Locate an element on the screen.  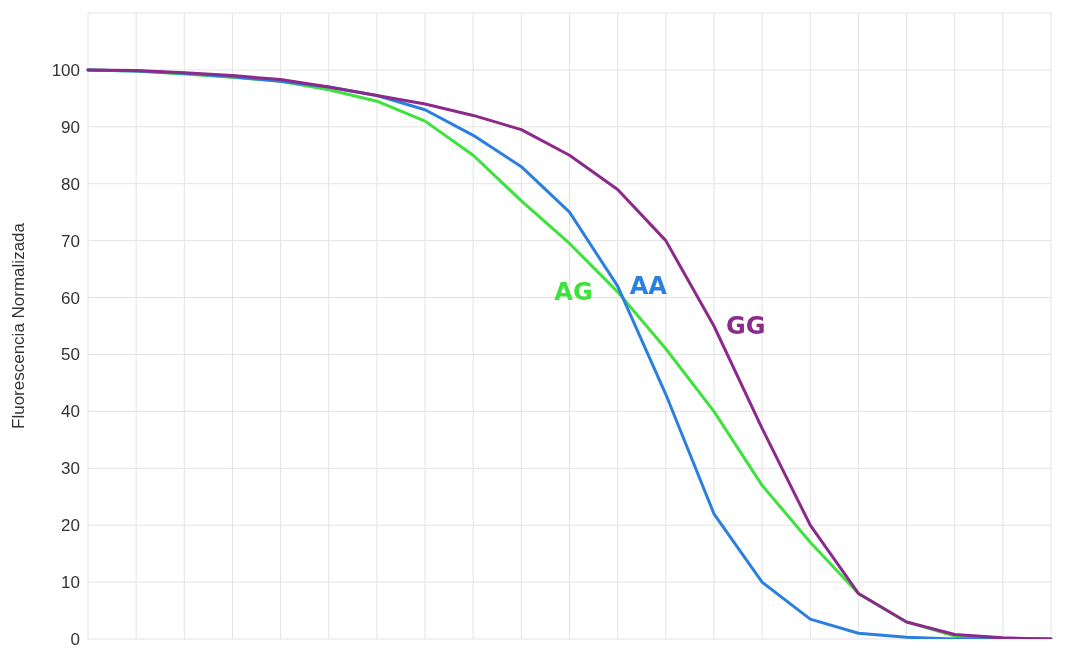
y-tick-label: 70 is located at coordinates (70, 241).